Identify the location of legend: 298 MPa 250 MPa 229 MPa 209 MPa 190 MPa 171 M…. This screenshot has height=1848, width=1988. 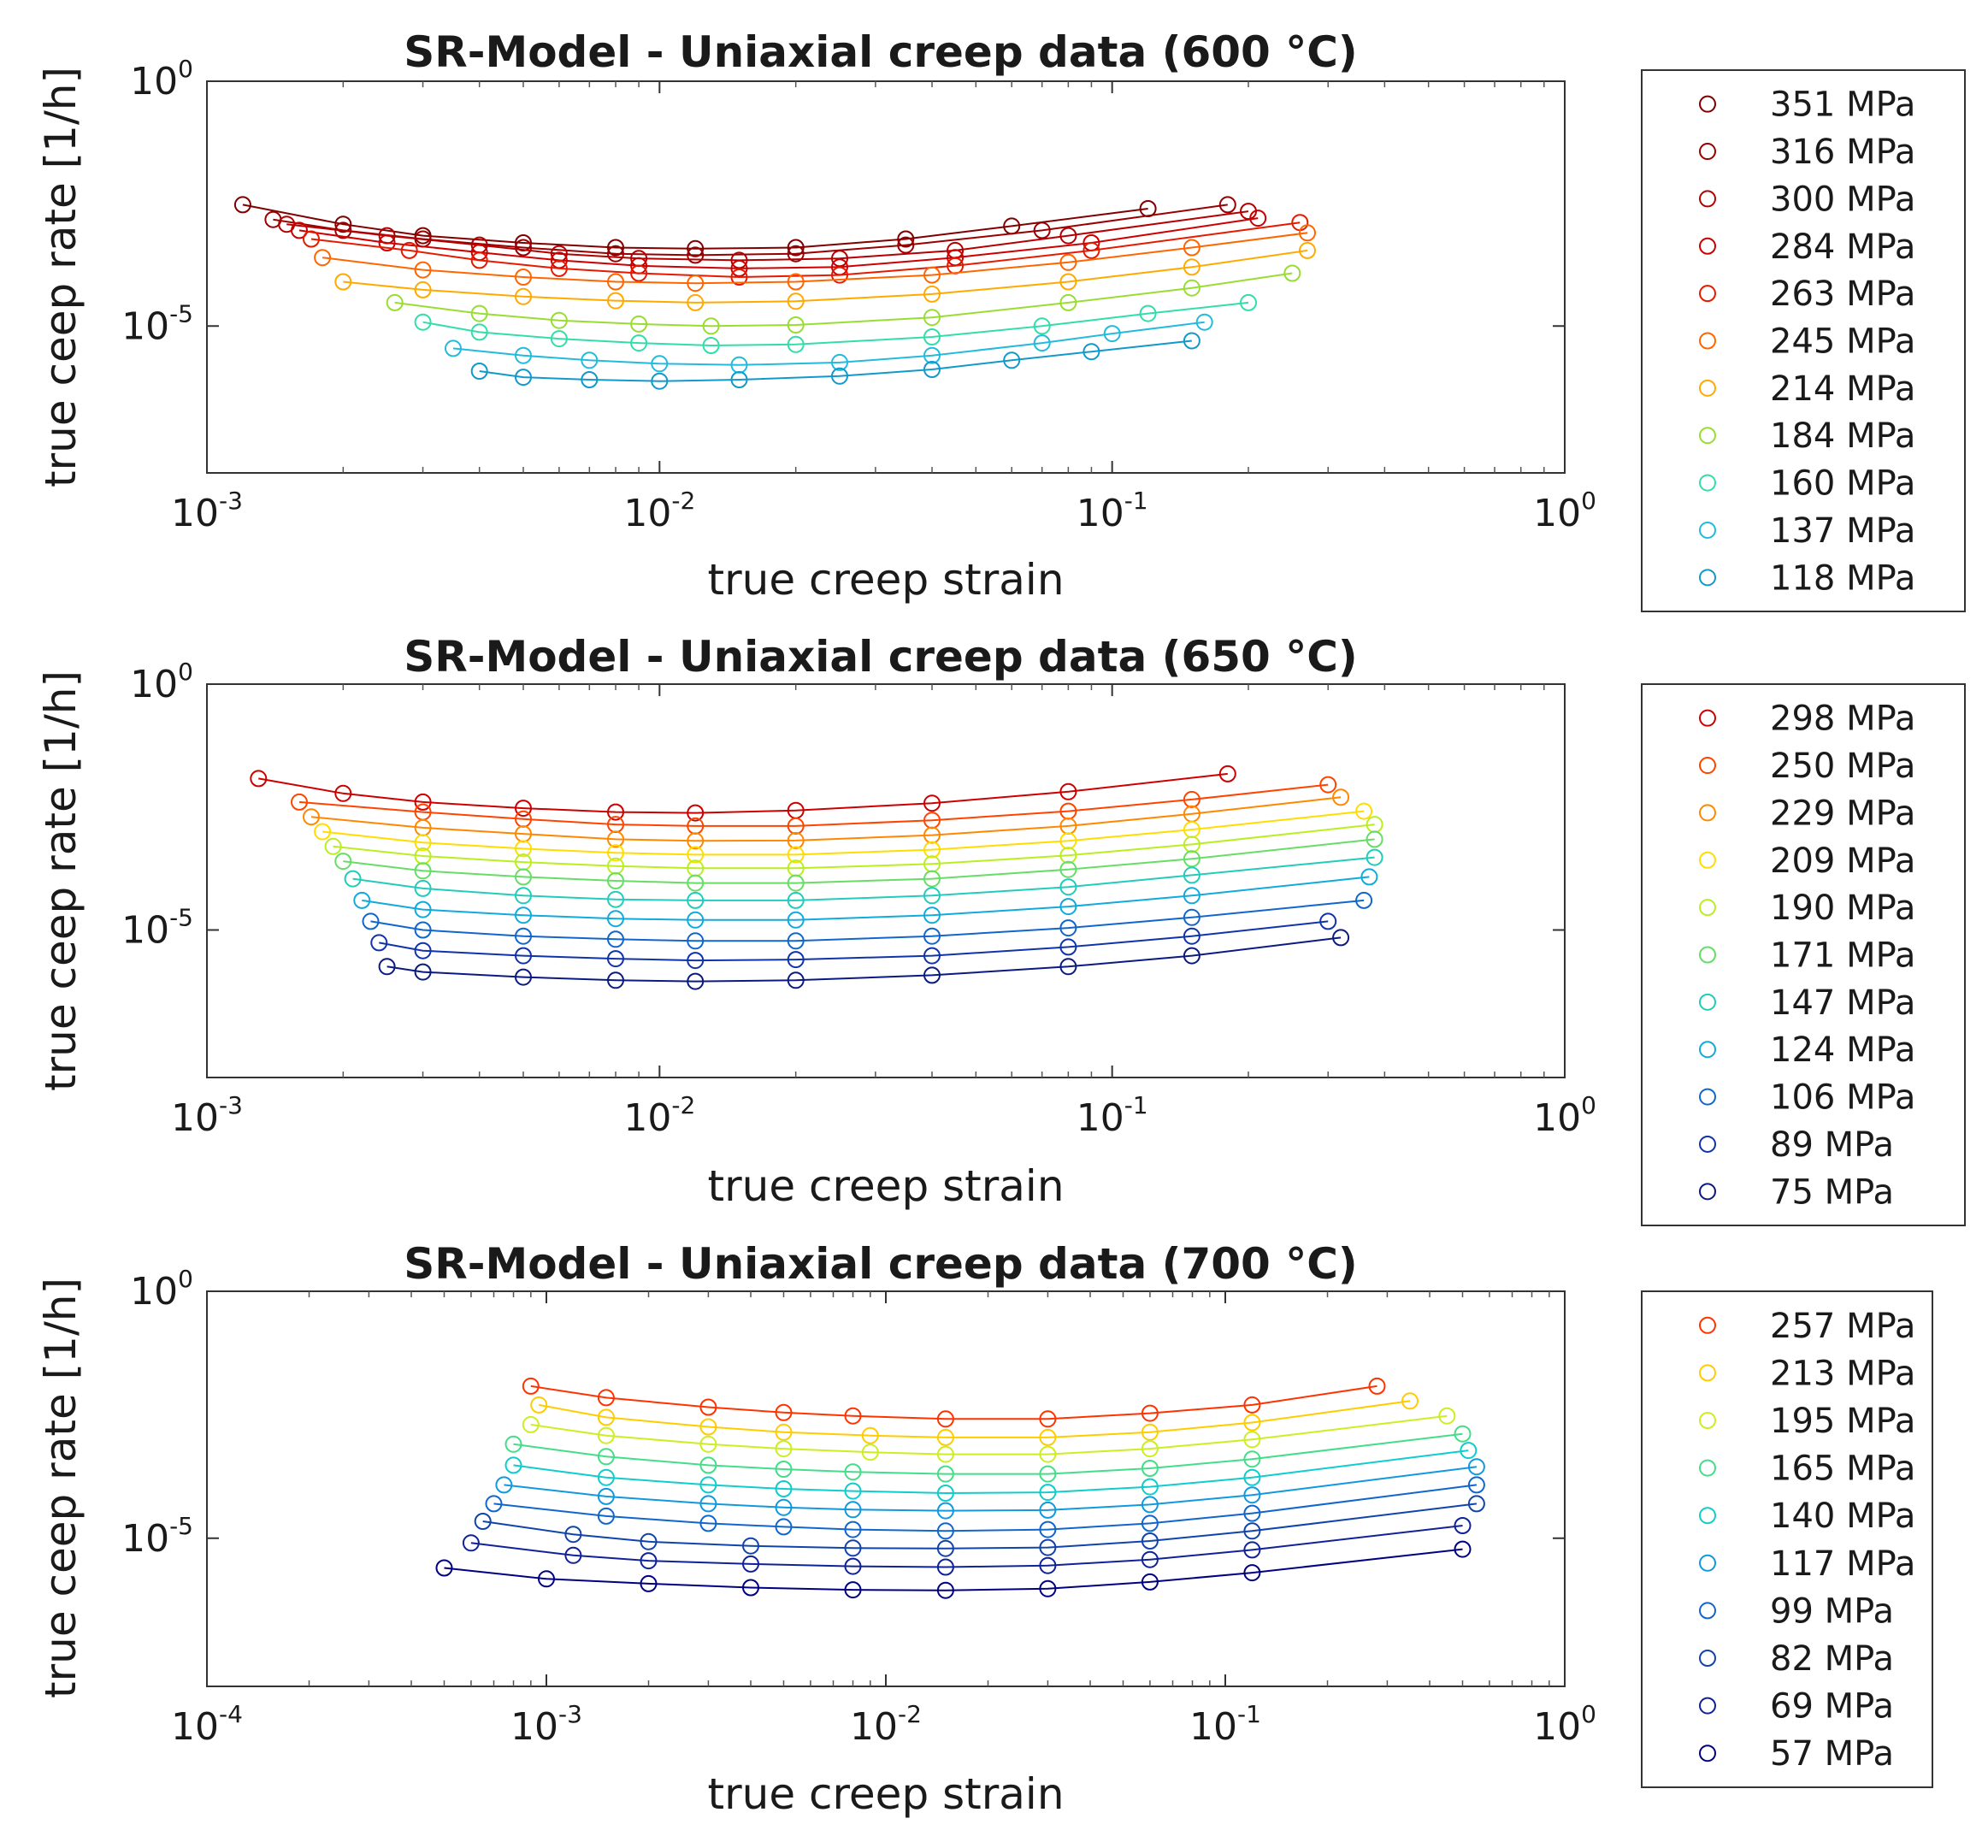
(1803, 954).